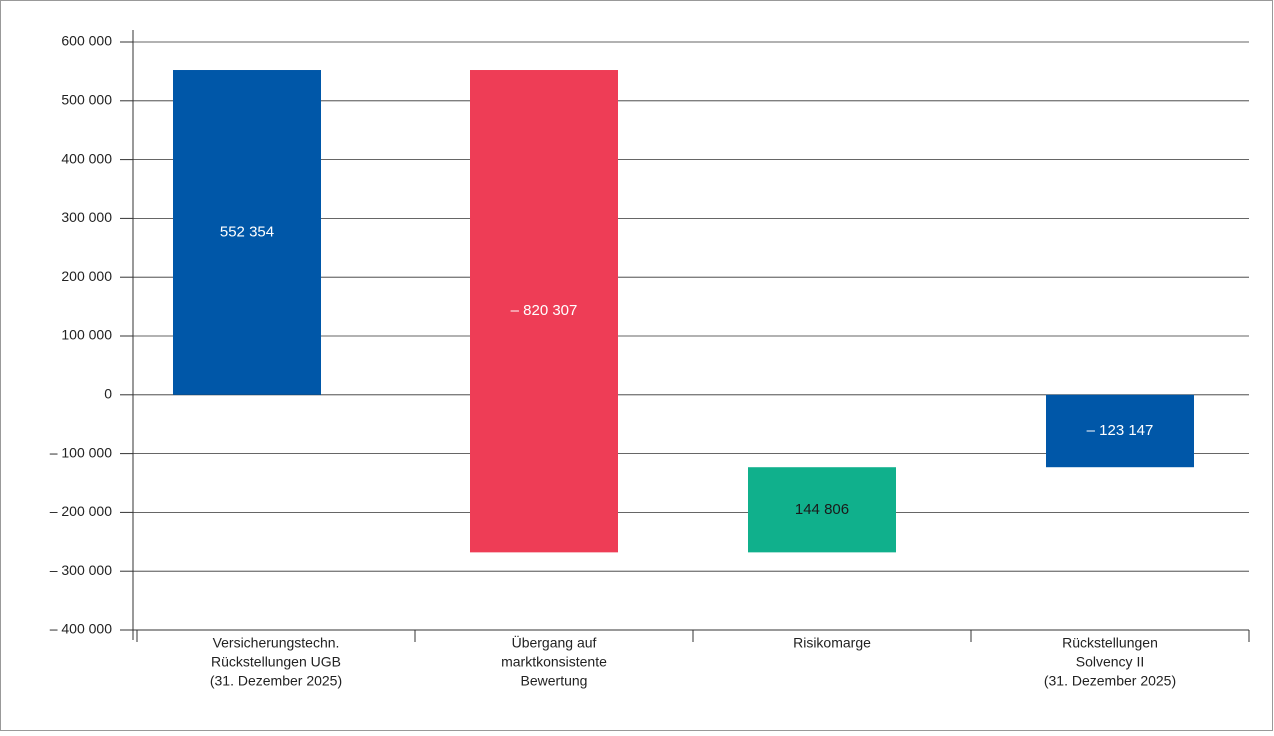 The height and width of the screenshot is (736, 1274). Describe the element at coordinates (276, 643) in the screenshot. I see `x-tick-label: Versicherungstechn.` at that location.